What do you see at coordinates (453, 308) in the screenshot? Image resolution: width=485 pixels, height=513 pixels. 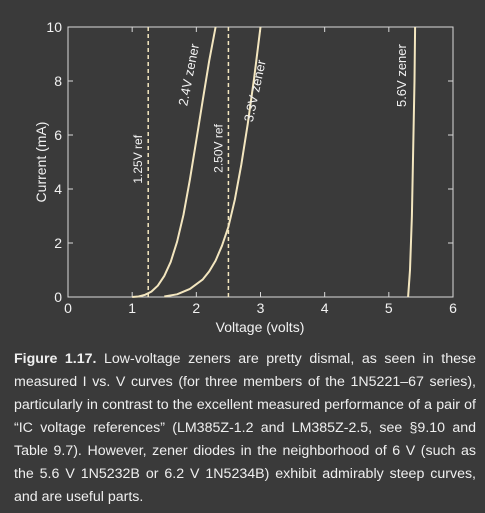 I see `x-tick-label: 6` at bounding box center [453, 308].